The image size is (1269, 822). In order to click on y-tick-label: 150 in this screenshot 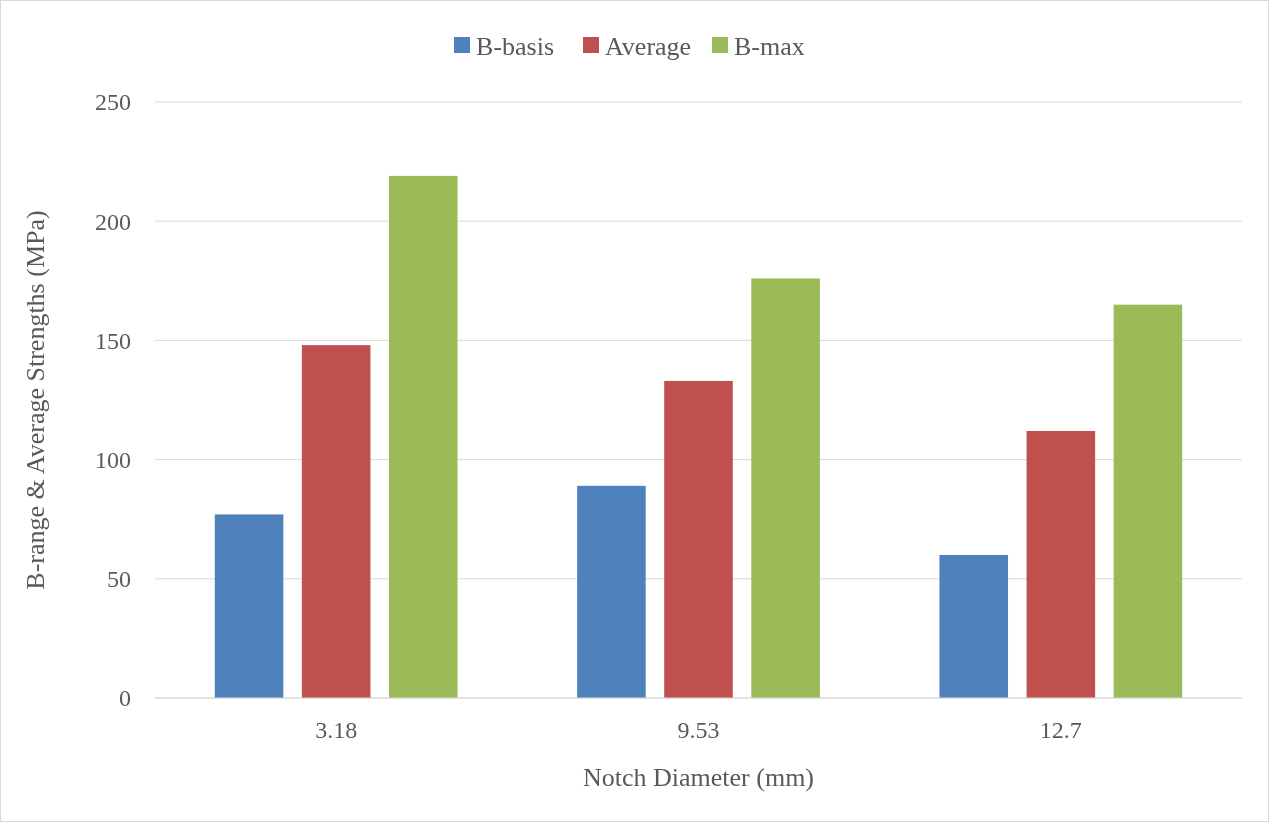, I will do `click(113, 340)`.